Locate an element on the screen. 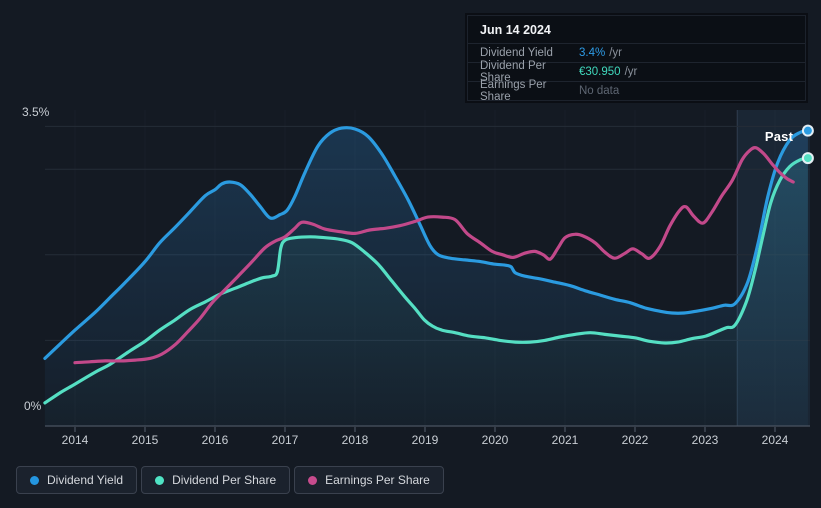 The width and height of the screenshot is (821, 508). tooltip-label: Earnings Per Share is located at coordinates (513, 91).